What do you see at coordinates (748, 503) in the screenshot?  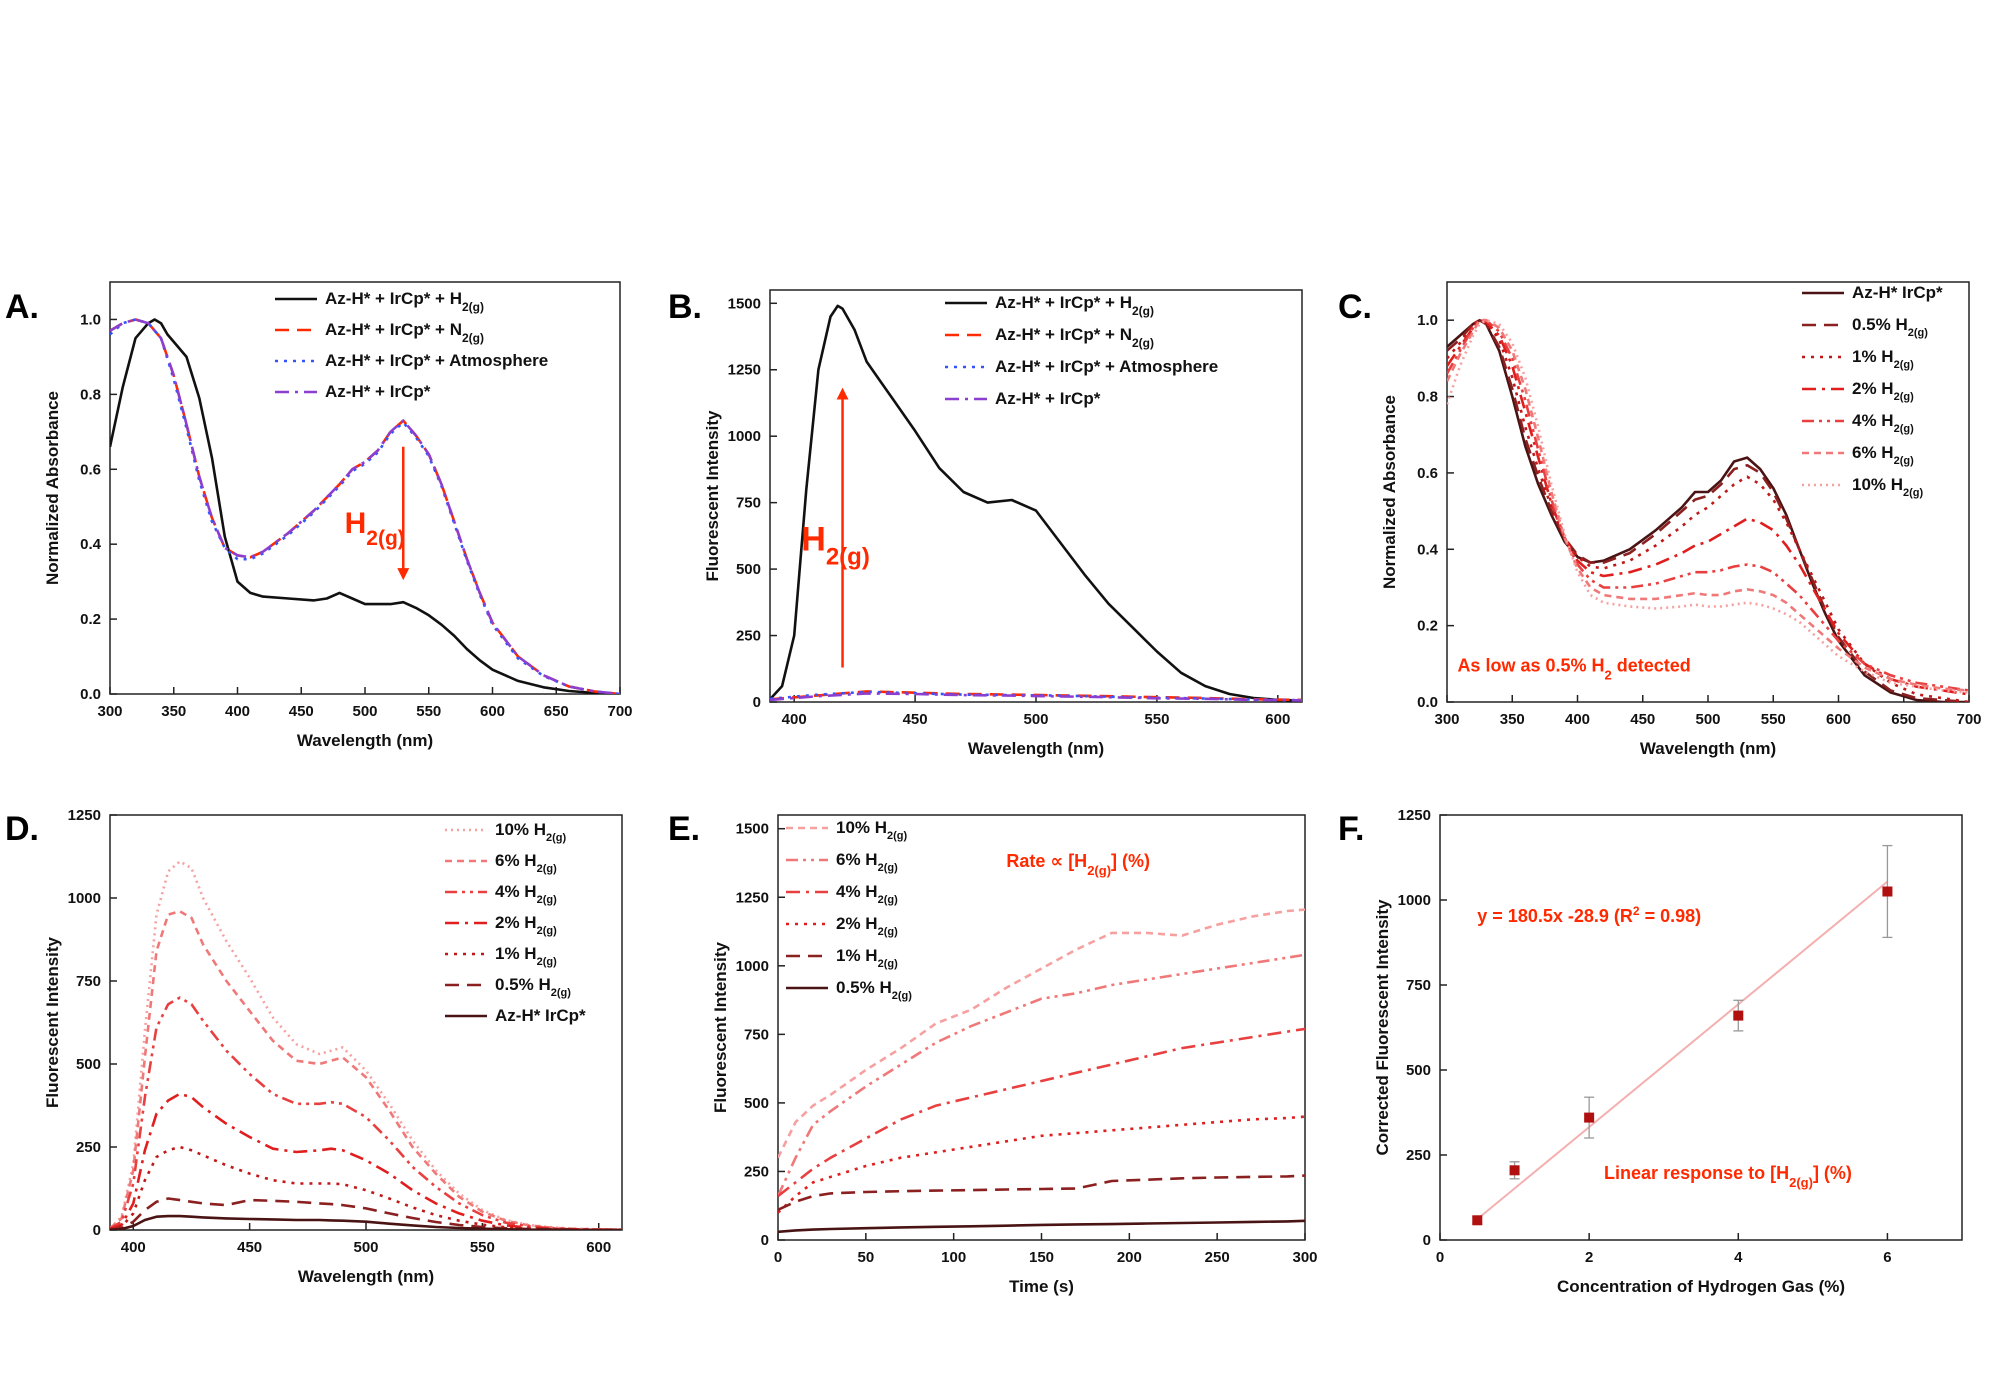 I see `y-tick-label: 750` at bounding box center [748, 503].